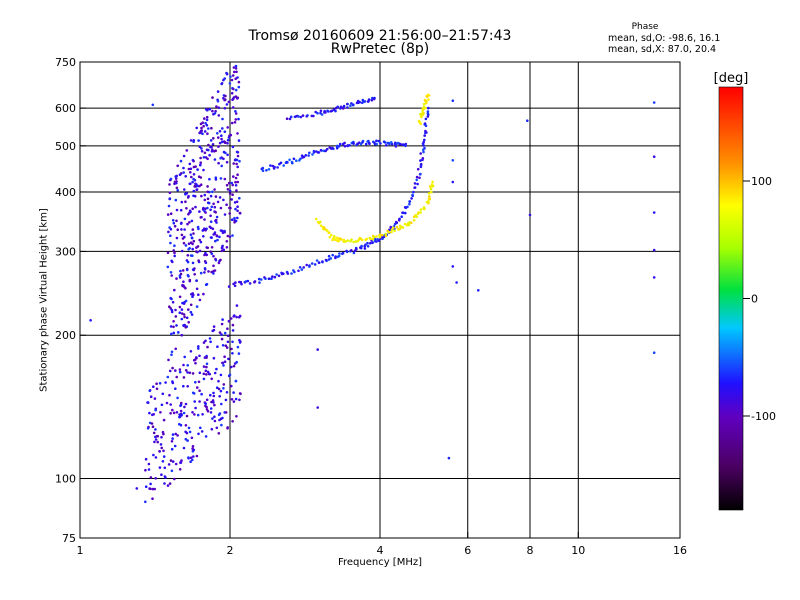  I want to click on phase-stats-o: mean, sd,O: -98.6, 16.1, so click(664, 38).